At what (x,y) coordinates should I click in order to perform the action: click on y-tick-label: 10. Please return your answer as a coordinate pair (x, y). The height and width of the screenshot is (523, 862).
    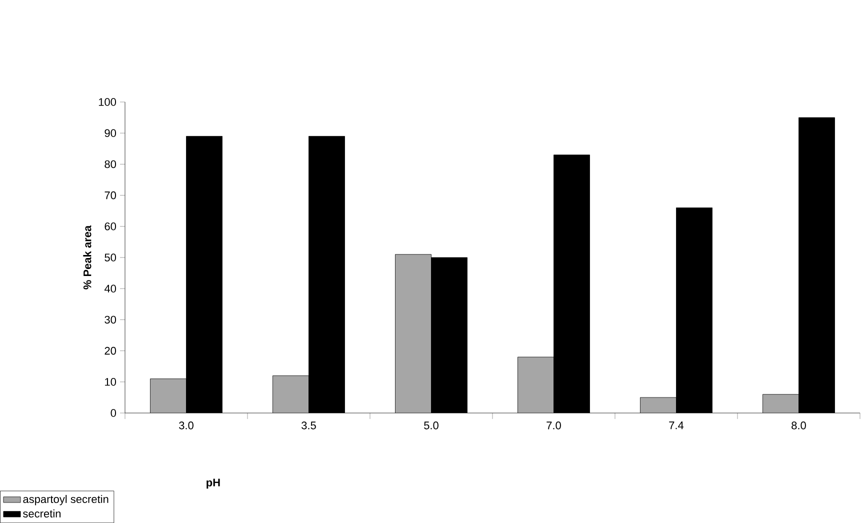
    Looking at the image, I should click on (110, 382).